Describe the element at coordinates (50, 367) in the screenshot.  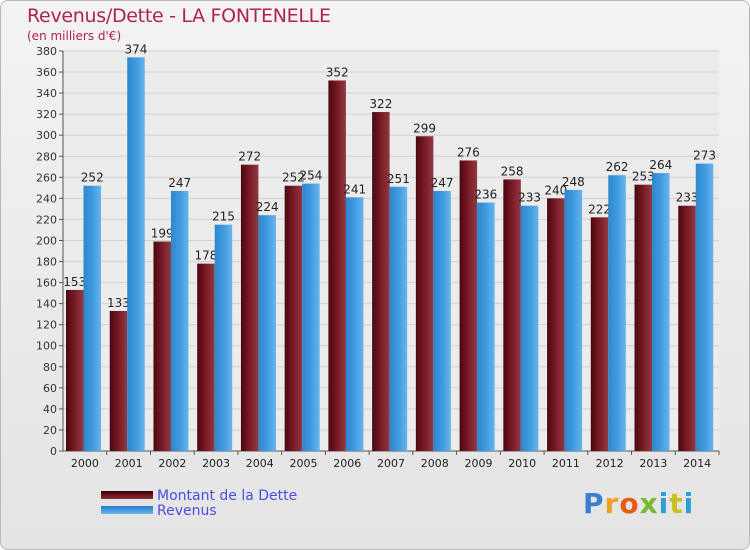
I see `y-tick-label: 80` at that location.